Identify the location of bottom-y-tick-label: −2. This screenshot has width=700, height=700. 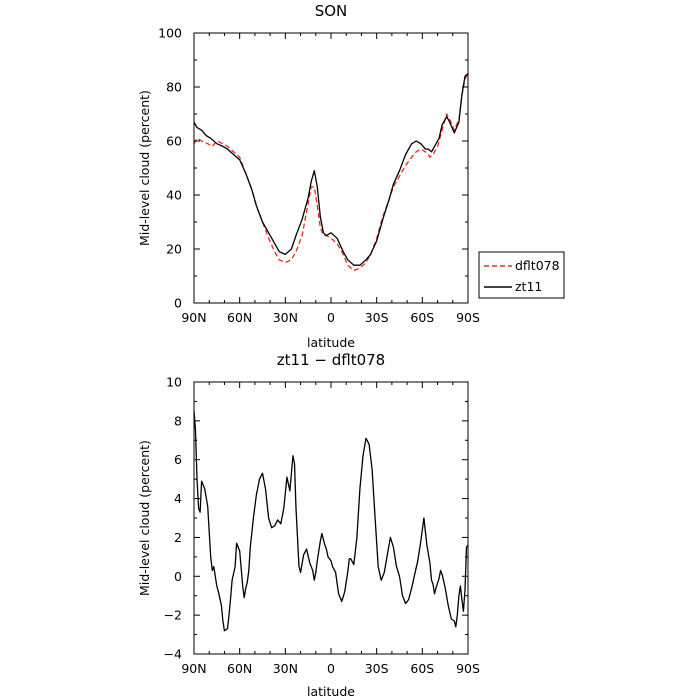
(173, 615).